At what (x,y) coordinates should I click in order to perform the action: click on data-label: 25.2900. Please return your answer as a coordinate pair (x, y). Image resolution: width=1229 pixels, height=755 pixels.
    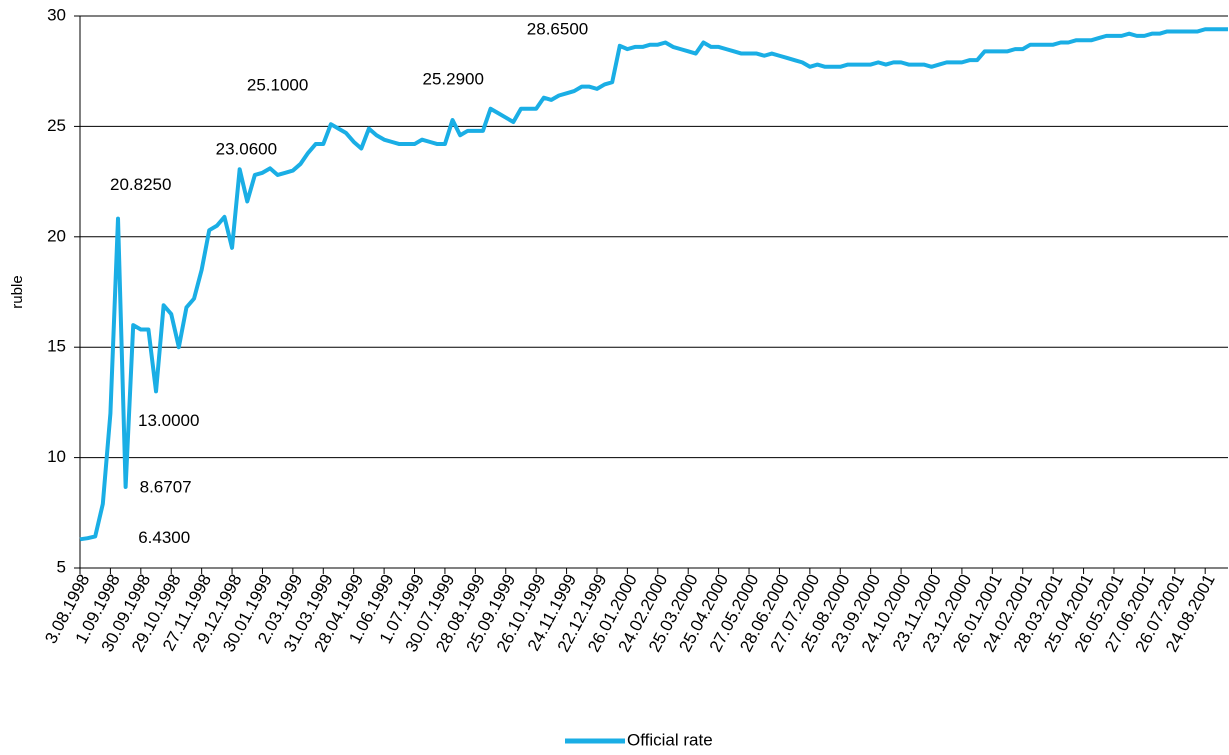
    Looking at the image, I should click on (453, 78).